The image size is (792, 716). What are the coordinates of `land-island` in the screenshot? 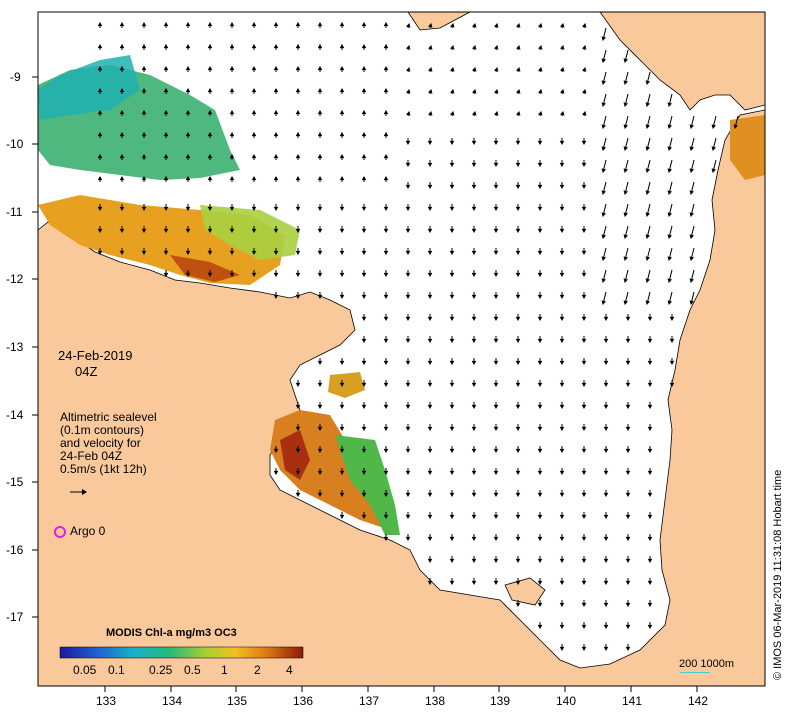 It's located at (525, 591).